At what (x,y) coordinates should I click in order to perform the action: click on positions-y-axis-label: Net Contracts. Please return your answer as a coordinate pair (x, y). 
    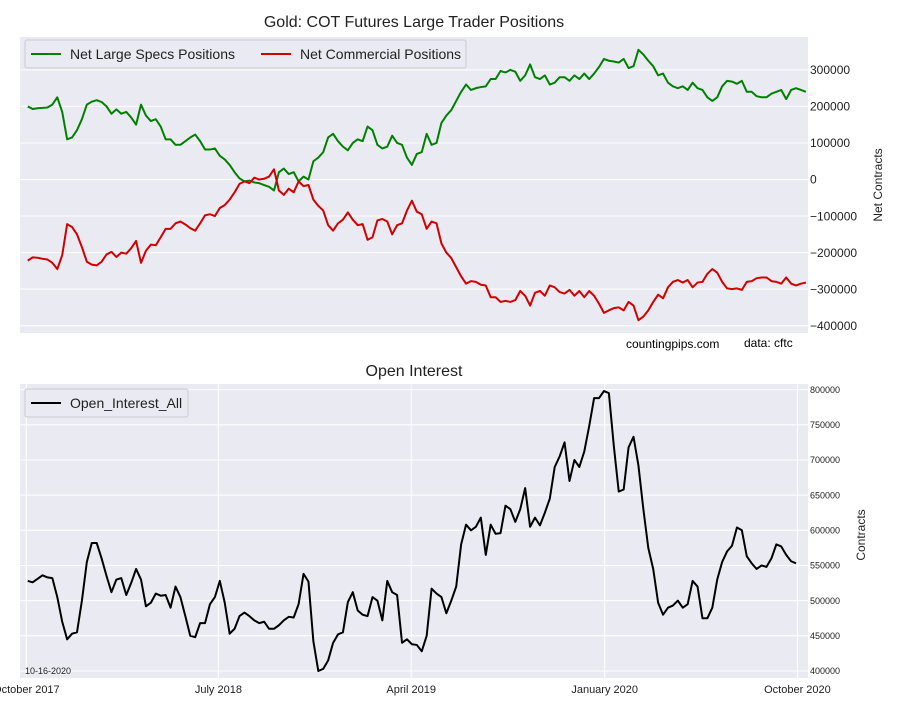
    Looking at the image, I should click on (878, 184).